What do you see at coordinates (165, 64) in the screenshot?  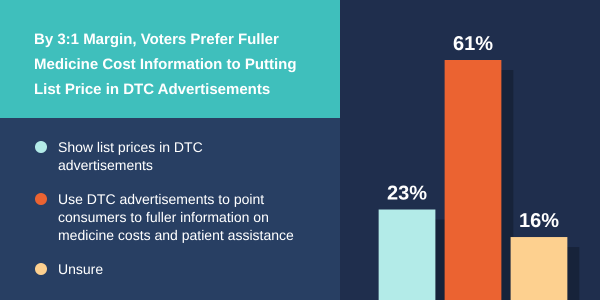 I see `text: By 3:1 Margin, Voters Prefer Fuller Medicine Cost Information to Putting List Price in DTC Advertisements` at bounding box center [165, 64].